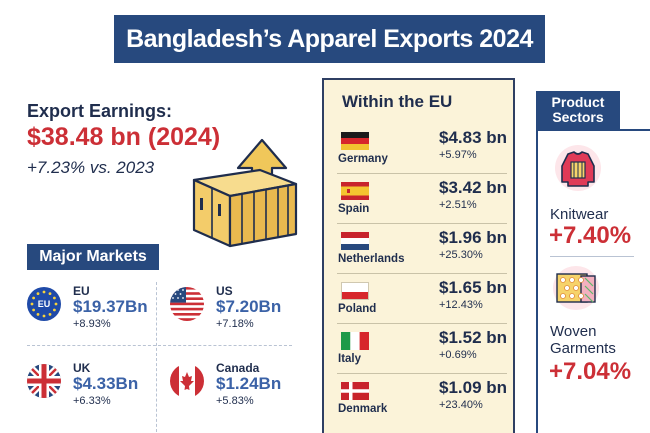  What do you see at coordinates (355, 391) in the screenshot?
I see `denmark-flag-icon` at bounding box center [355, 391].